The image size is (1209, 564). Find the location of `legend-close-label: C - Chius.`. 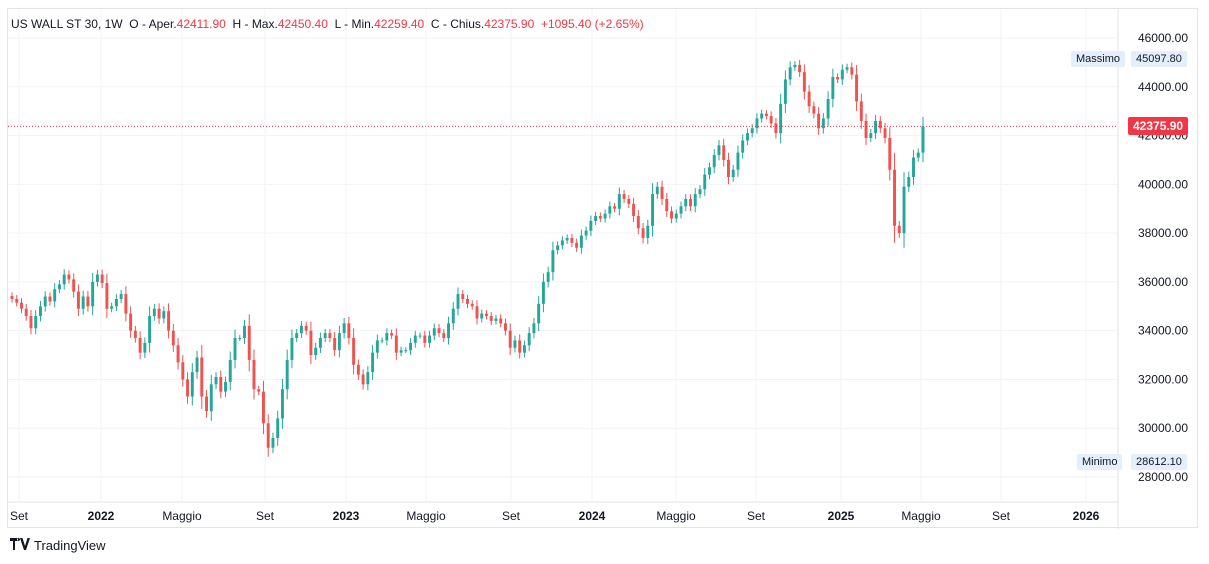

legend-close-label: C - Chius. is located at coordinates (457, 24).